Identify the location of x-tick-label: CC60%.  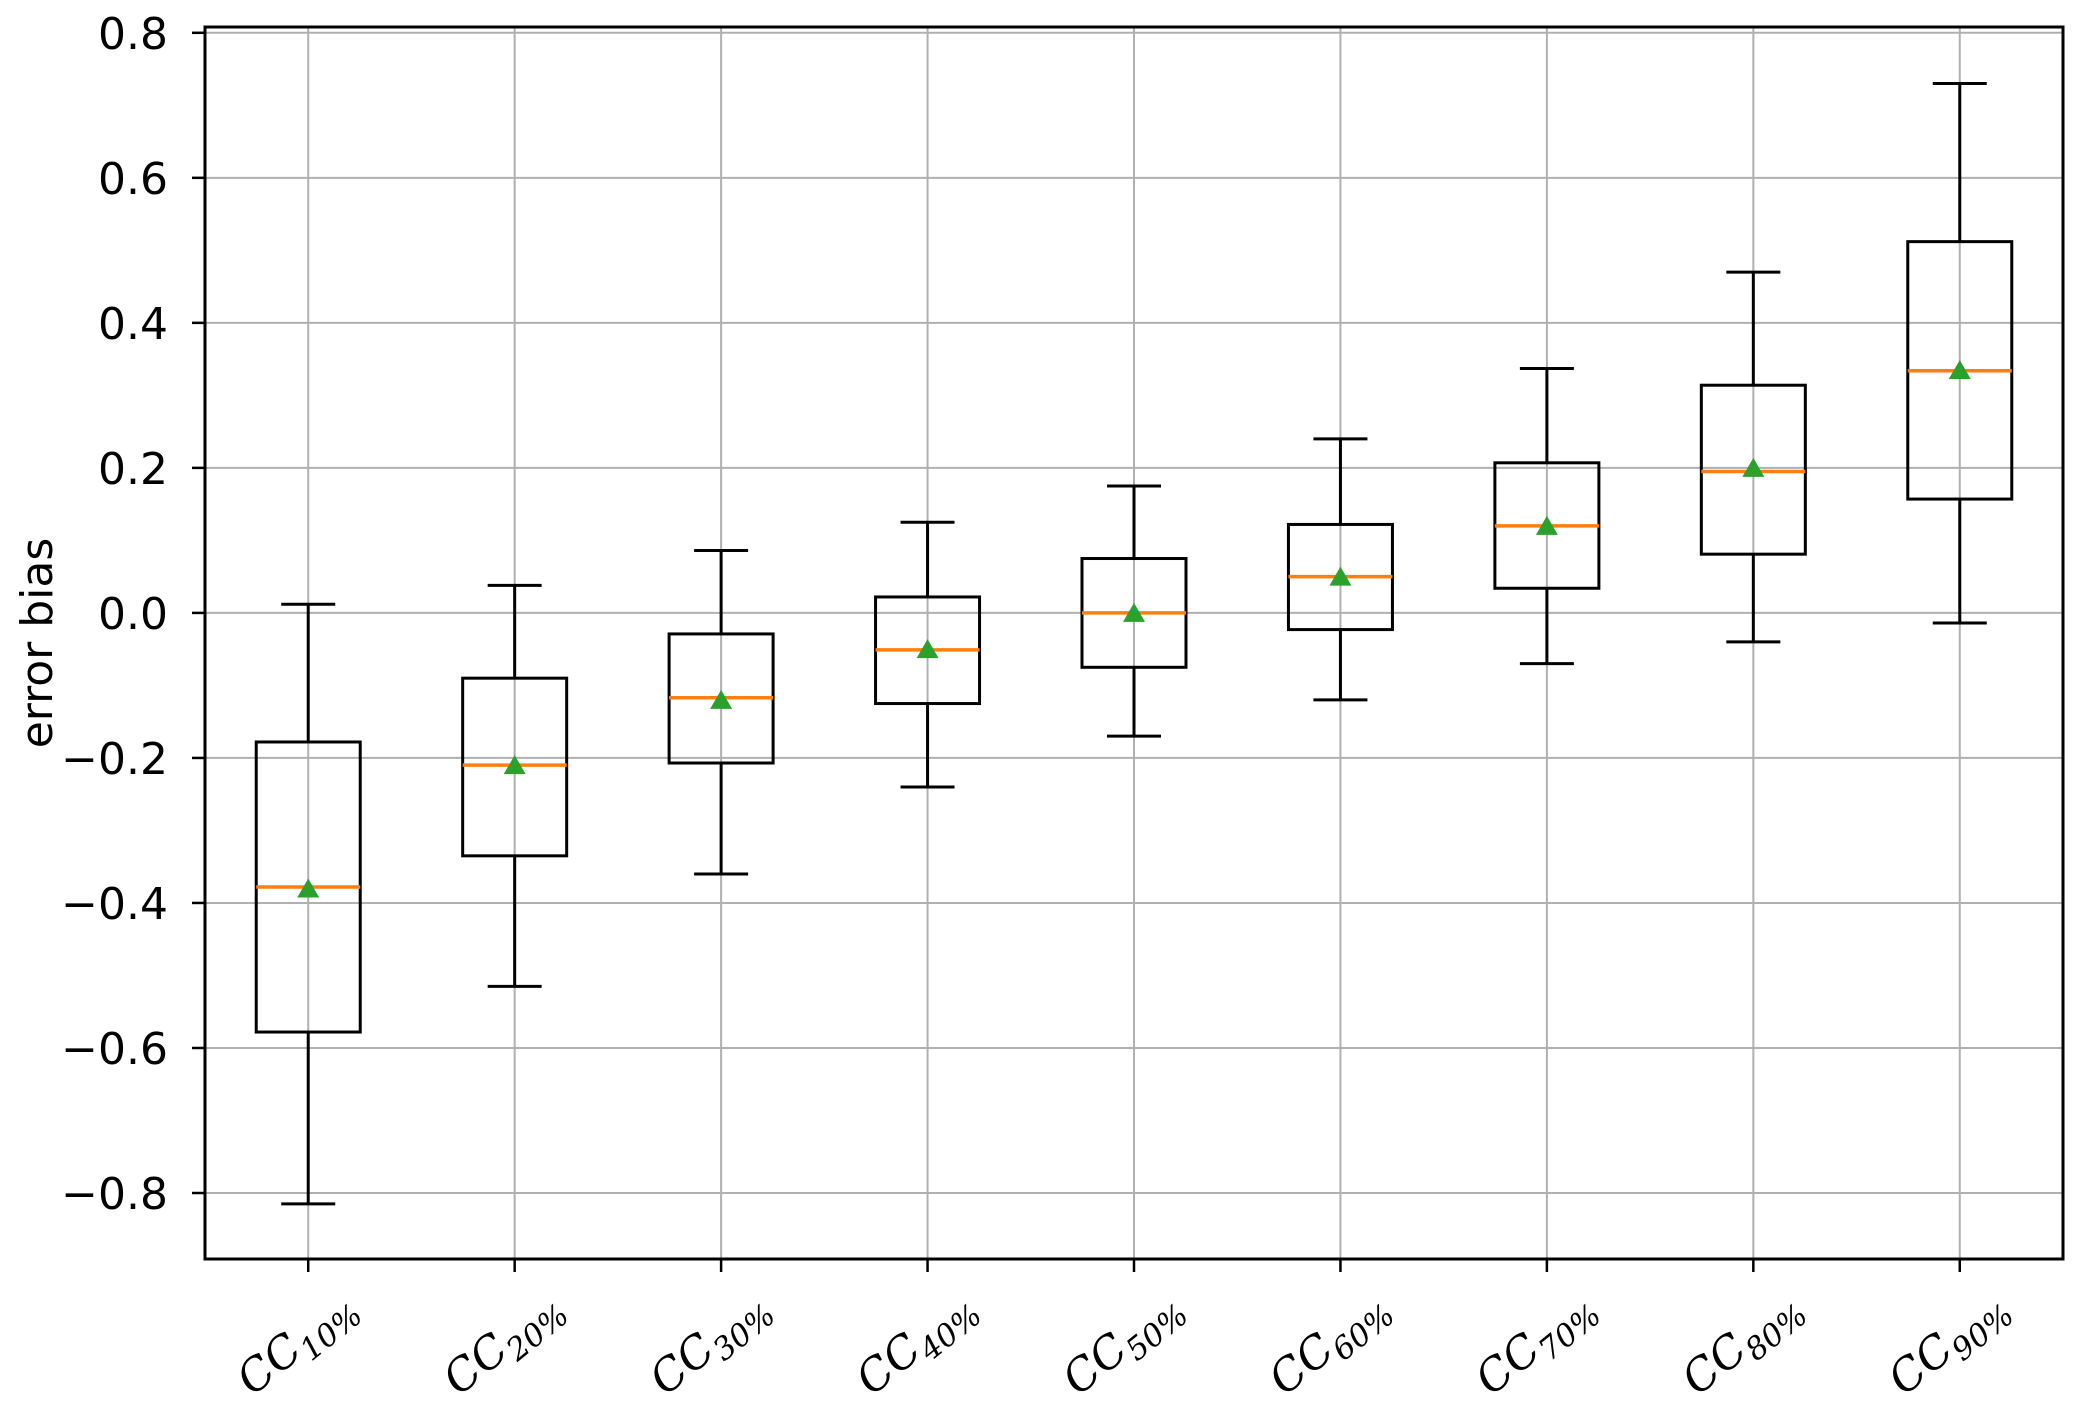
(1330, 1345).